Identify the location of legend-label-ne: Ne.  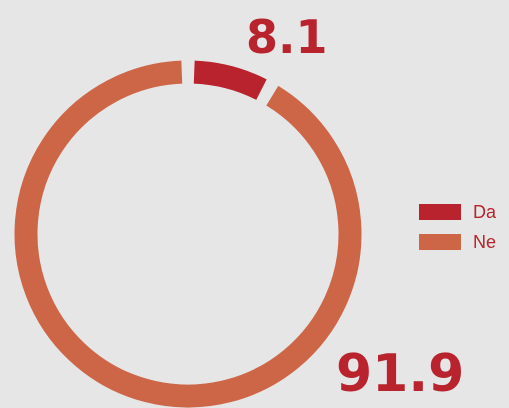
(485, 241).